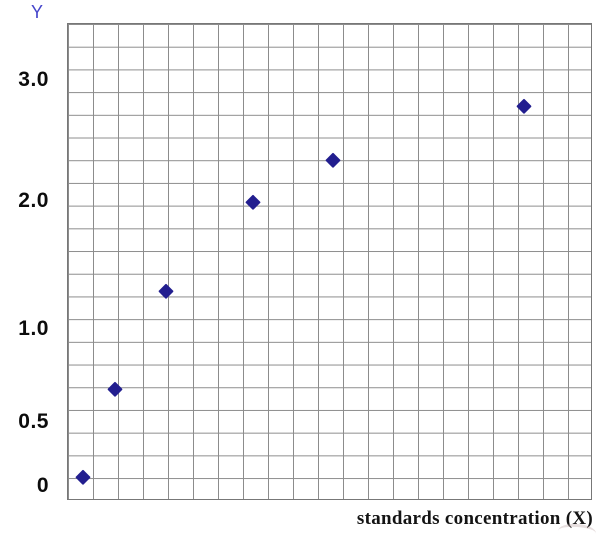 This screenshot has height=538, width=600. Describe the element at coordinates (42, 485) in the screenshot. I see `y-tick-label: 0` at that location.